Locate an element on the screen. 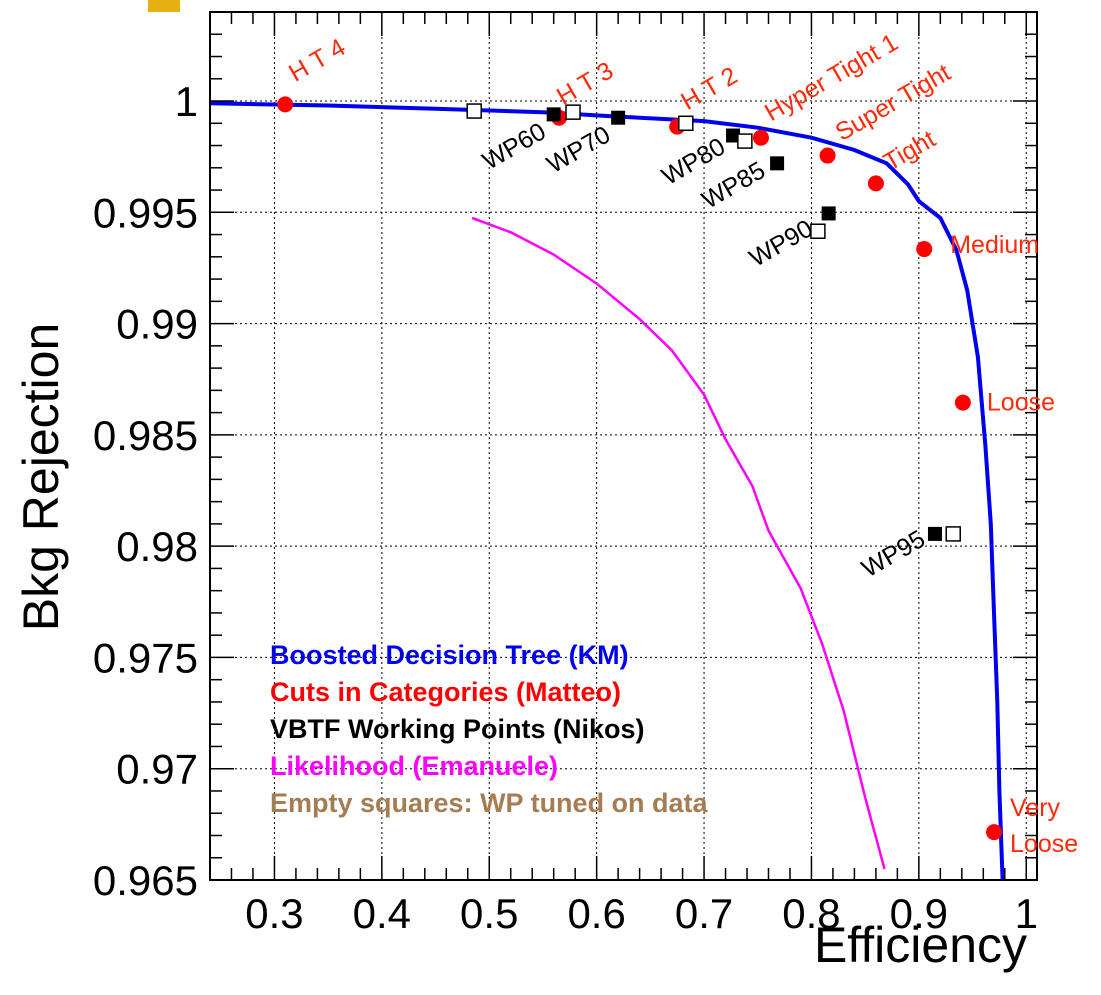  point-label-cuts: Medium is located at coordinates (994, 245).